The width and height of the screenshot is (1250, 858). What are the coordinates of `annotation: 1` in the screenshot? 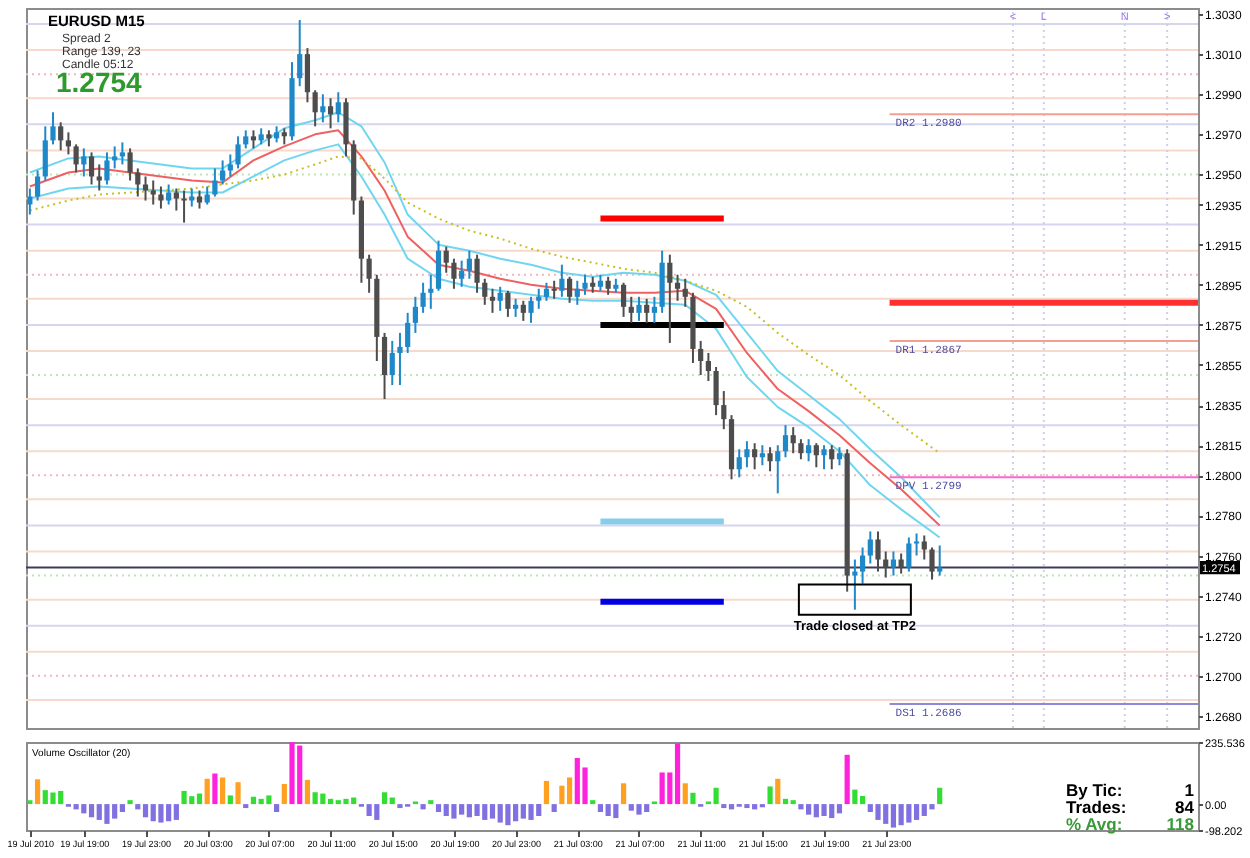 It's located at (1189, 790).